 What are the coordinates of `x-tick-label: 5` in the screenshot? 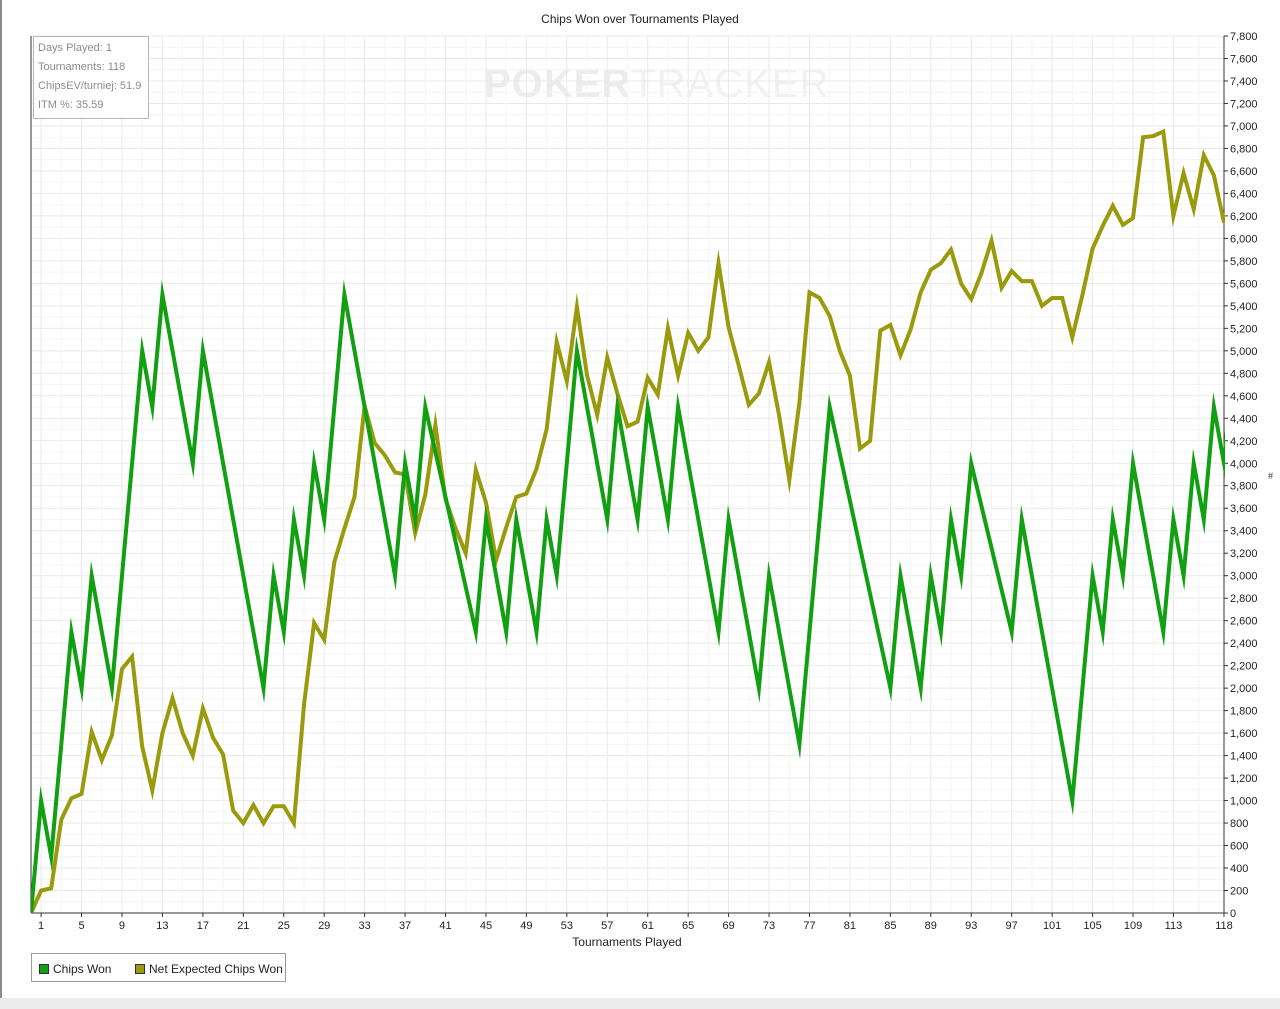 It's located at (81, 926).